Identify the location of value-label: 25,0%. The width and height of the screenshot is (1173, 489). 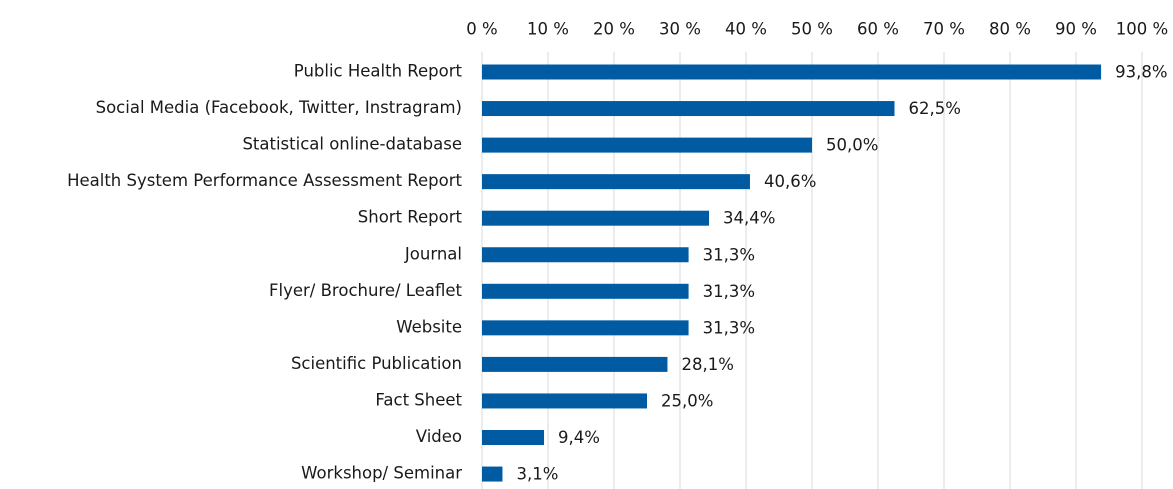
(687, 400).